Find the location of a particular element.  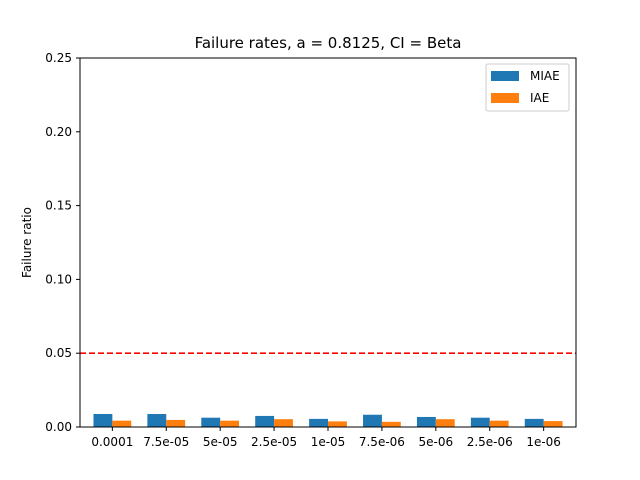

x-tick-label-2: 5e-05 is located at coordinates (220, 442).